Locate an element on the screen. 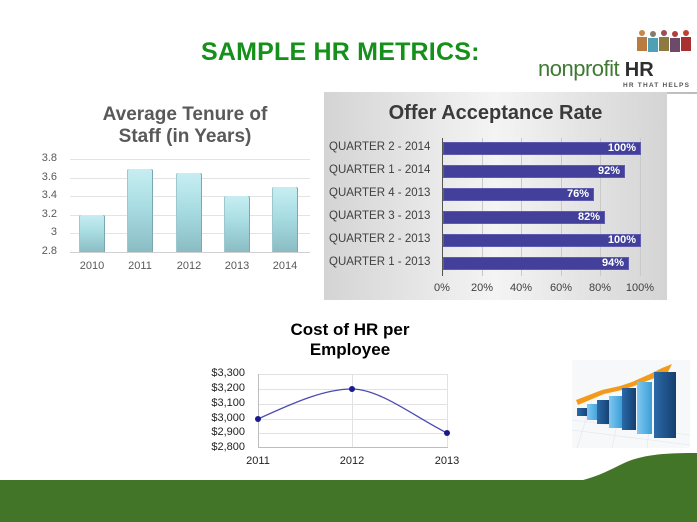 The image size is (697, 522). tenure-bar-2011 is located at coordinates (140, 210).